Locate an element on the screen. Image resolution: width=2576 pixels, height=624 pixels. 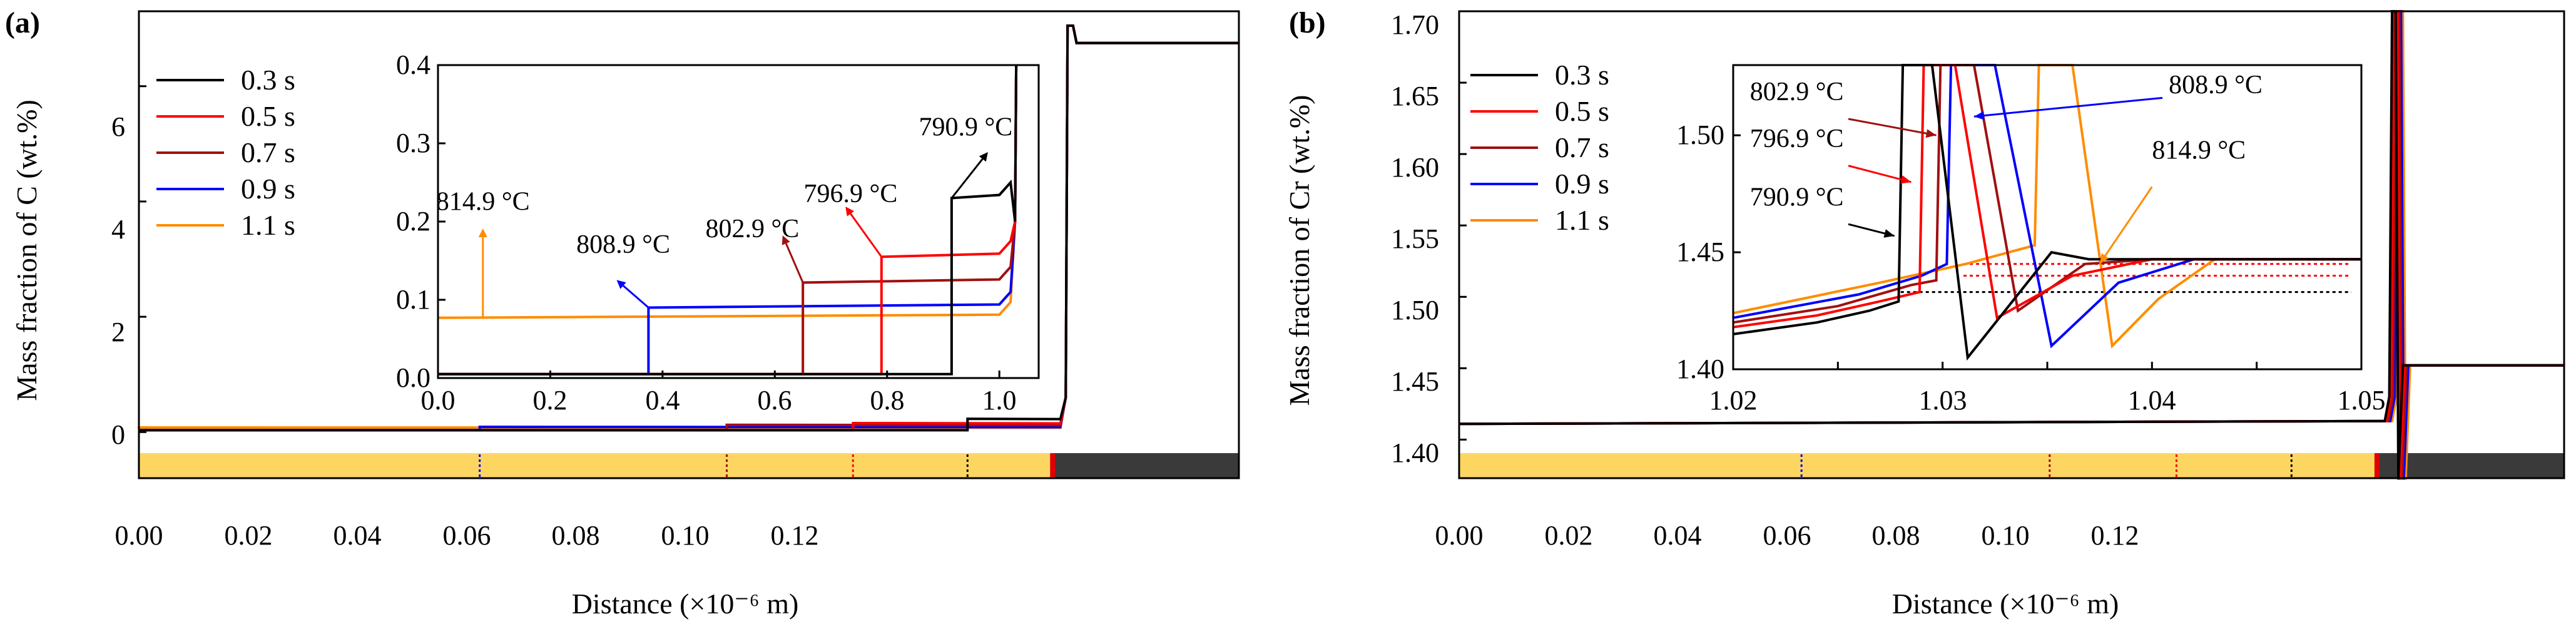
y-tick-label: 1.45 is located at coordinates (1415, 382).